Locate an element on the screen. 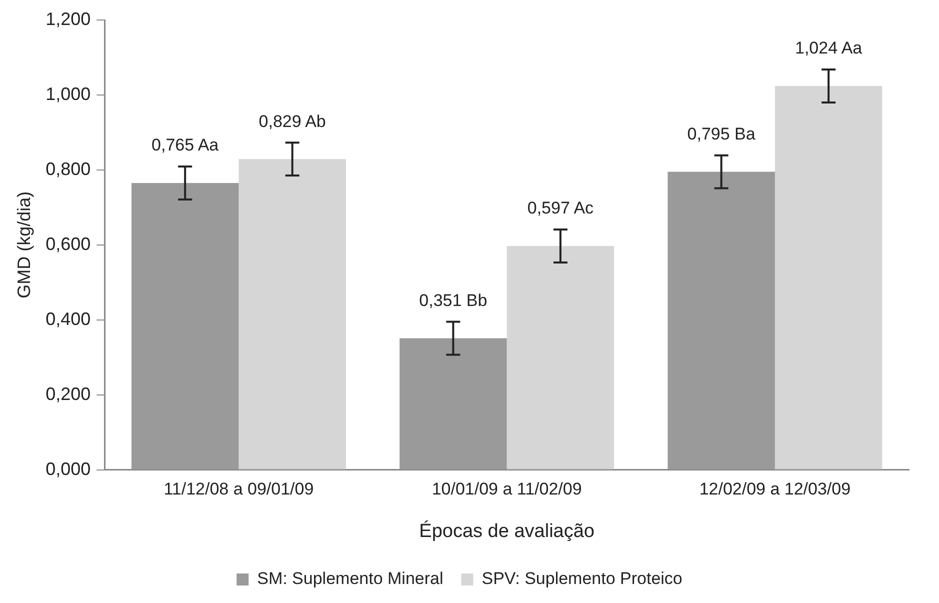 This screenshot has height=603, width=939. x-tick-label: 11/12/08 a 09/01/09 is located at coordinates (239, 489).